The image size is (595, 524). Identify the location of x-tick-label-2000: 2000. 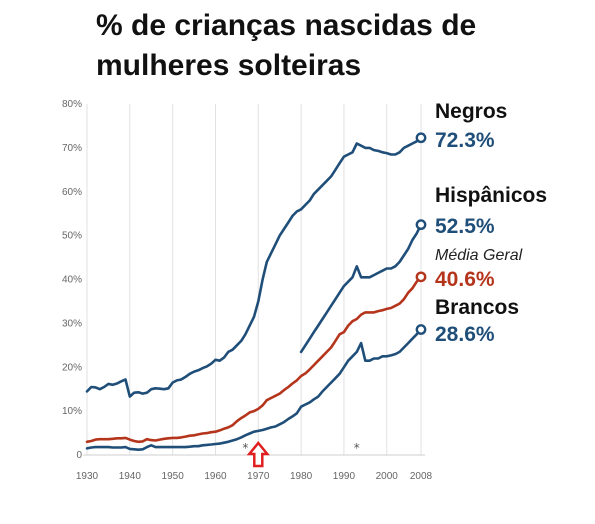
(387, 476).